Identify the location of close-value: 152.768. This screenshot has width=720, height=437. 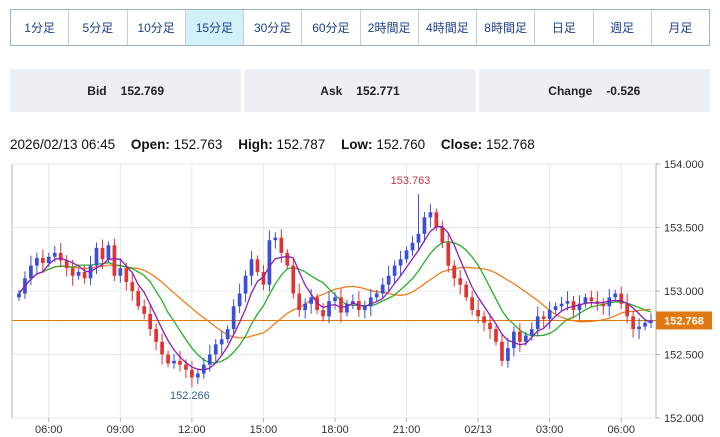
(510, 144).